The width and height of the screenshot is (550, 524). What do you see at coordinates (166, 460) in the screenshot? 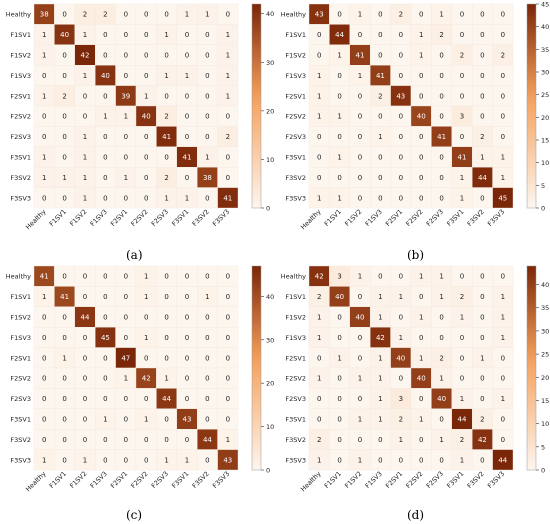
I see `heatmap-c-value-r9-c6: 1` at bounding box center [166, 460].